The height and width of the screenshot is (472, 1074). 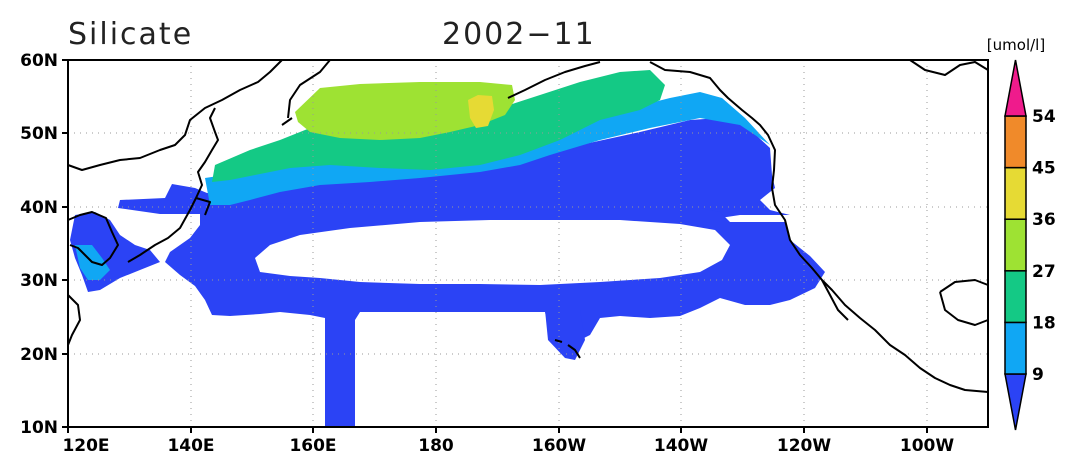 What do you see at coordinates (804, 446) in the screenshot?
I see `x-tick-label: 120W` at bounding box center [804, 446].